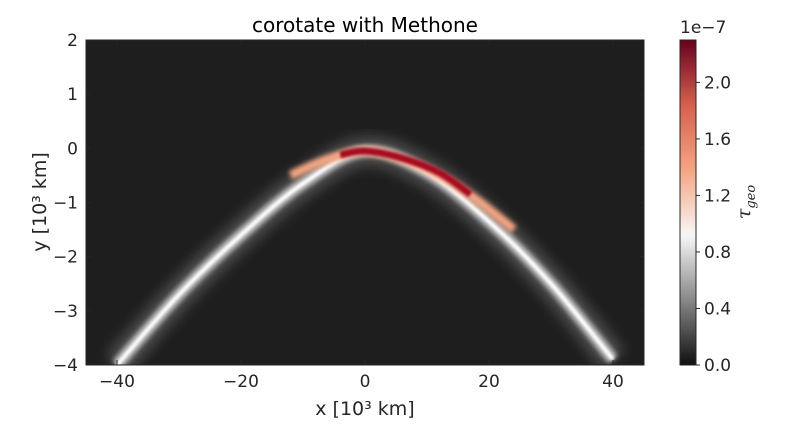 This screenshot has height=443, width=806. What do you see at coordinates (72, 41) in the screenshot?
I see `y-tick-label: 2` at bounding box center [72, 41].